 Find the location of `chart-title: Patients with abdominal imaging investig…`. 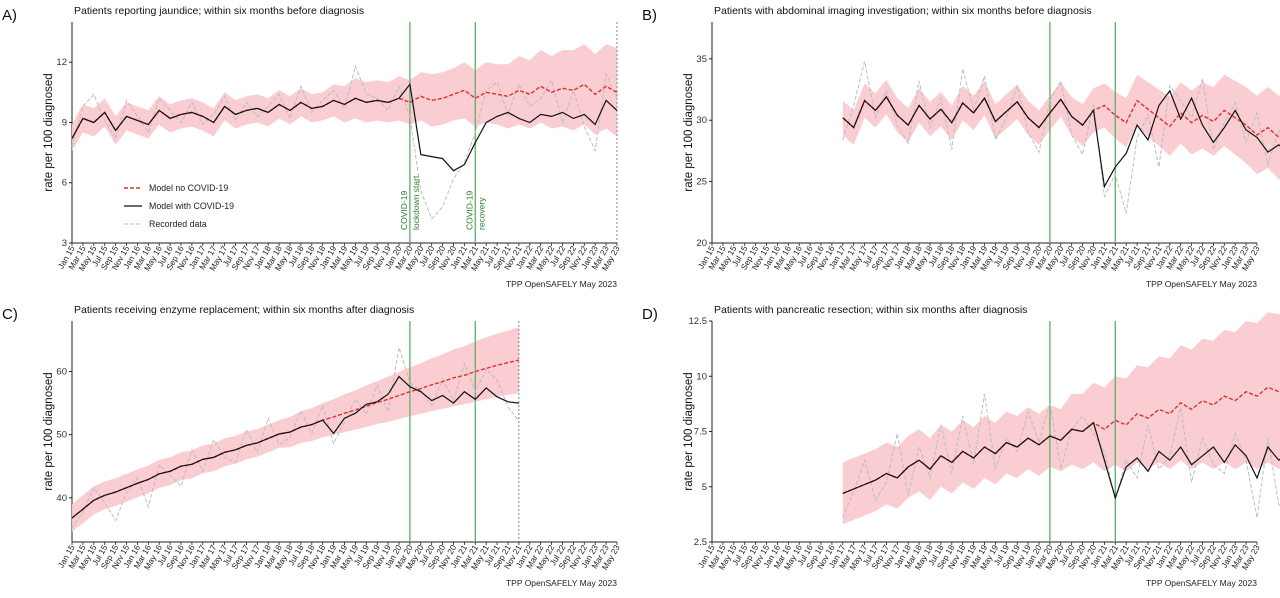

chart-title: Patients with abdominal imaging investig… is located at coordinates (903, 11).